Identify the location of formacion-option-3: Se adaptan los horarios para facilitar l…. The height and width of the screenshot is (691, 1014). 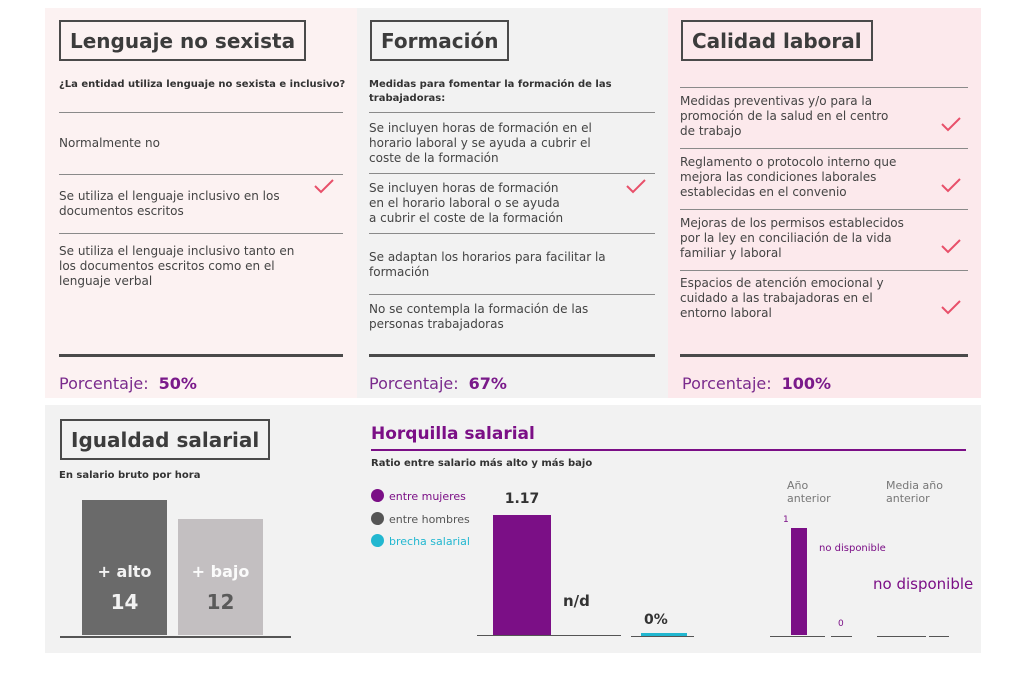
(487, 264).